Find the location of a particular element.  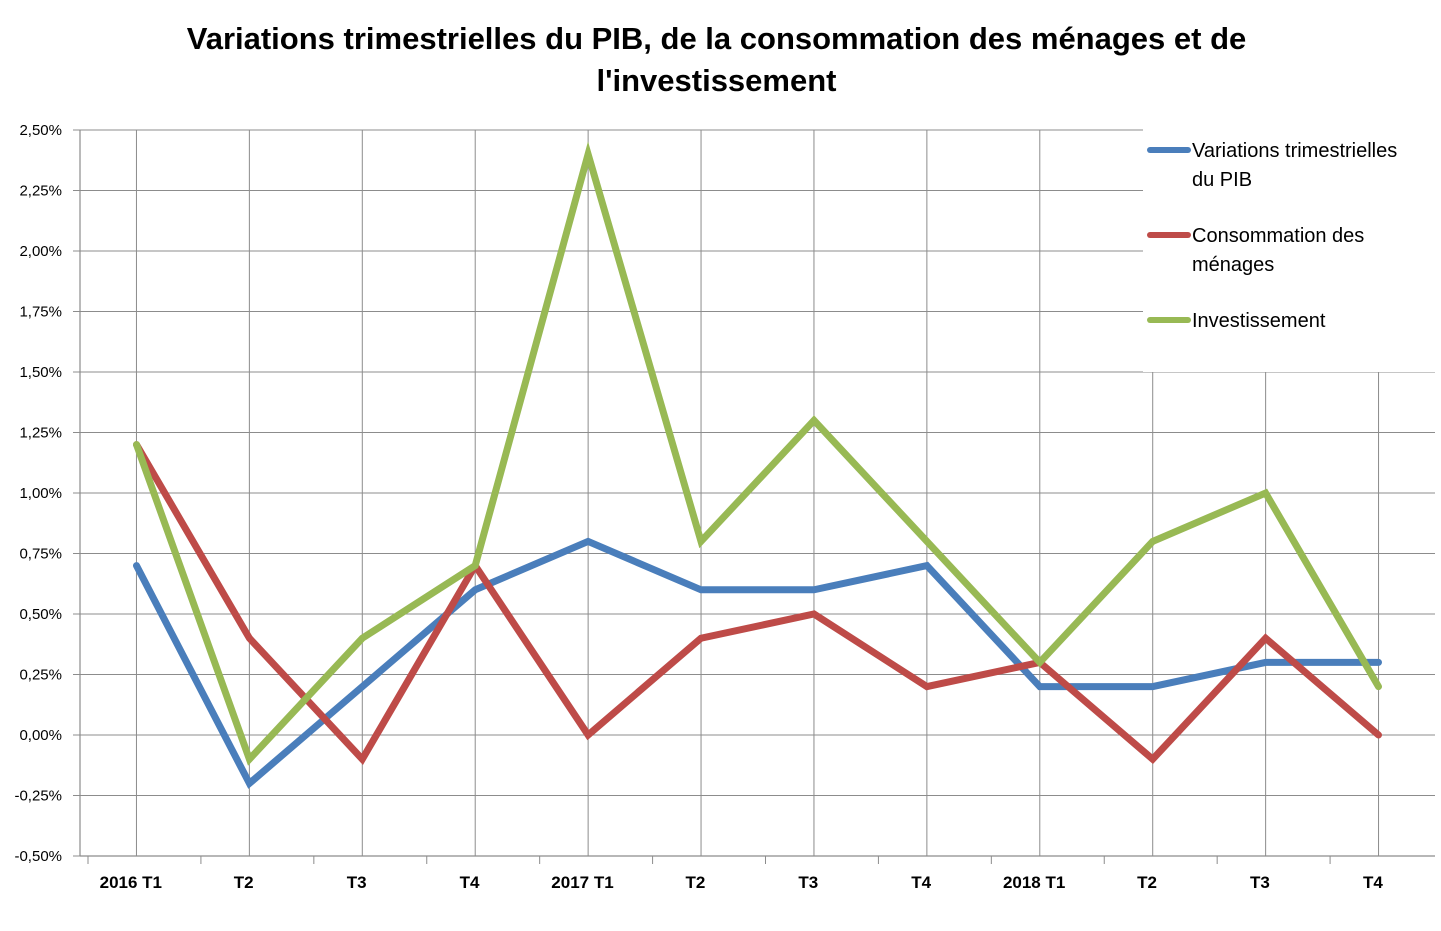

y-tick-label: -0,50% is located at coordinates (38, 856).